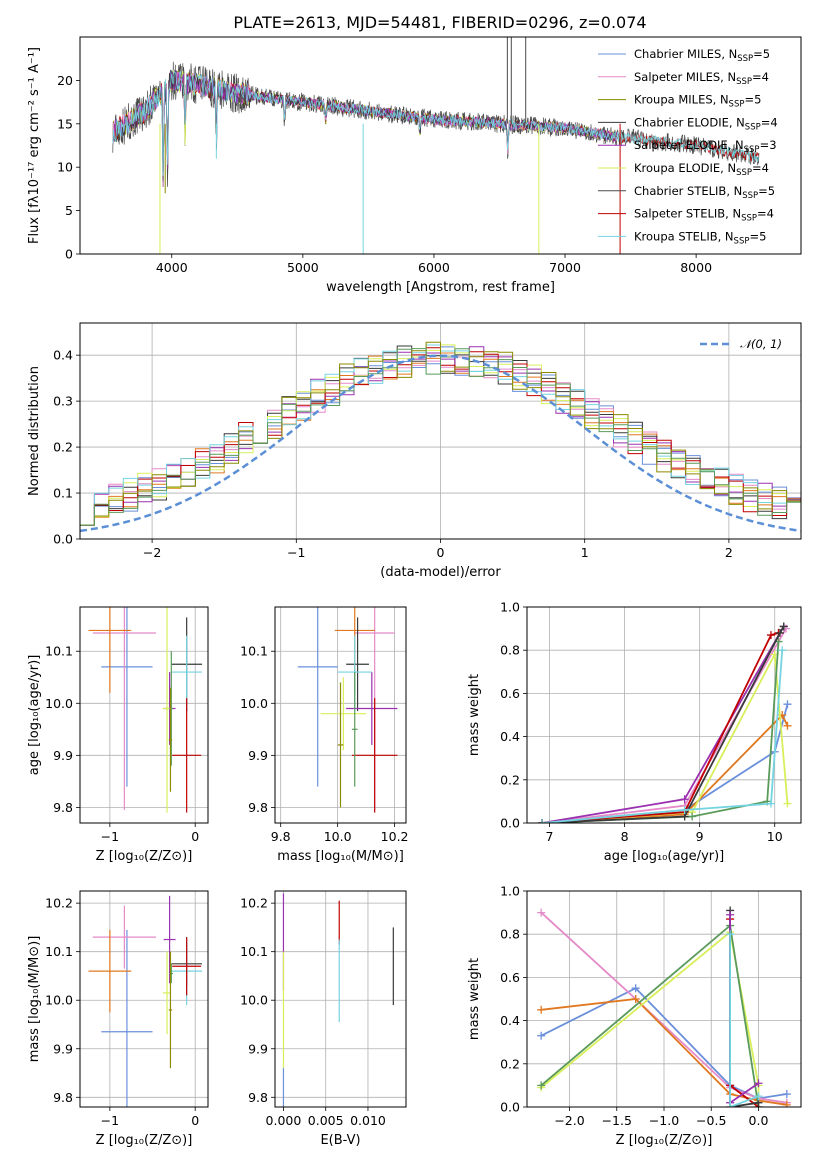  I want to click on mass-vs-ebv-panel: 0.000 0.005 0.010 9.8 9.9 10.0 10.1 10.2 E(B-V), so click(323, 1019).